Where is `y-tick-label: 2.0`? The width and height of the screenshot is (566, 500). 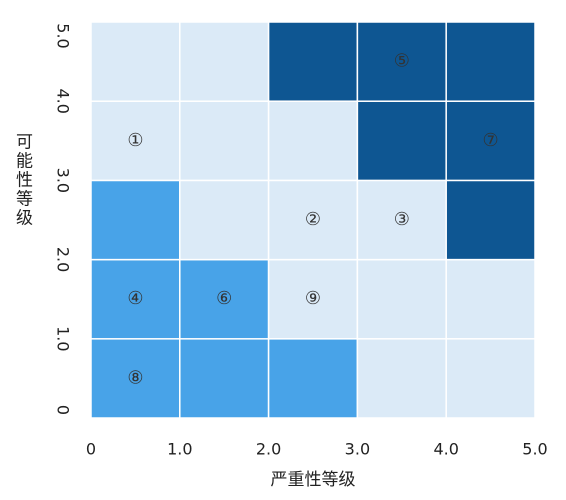 y-tick-label: 2.0 is located at coordinates (63, 259).